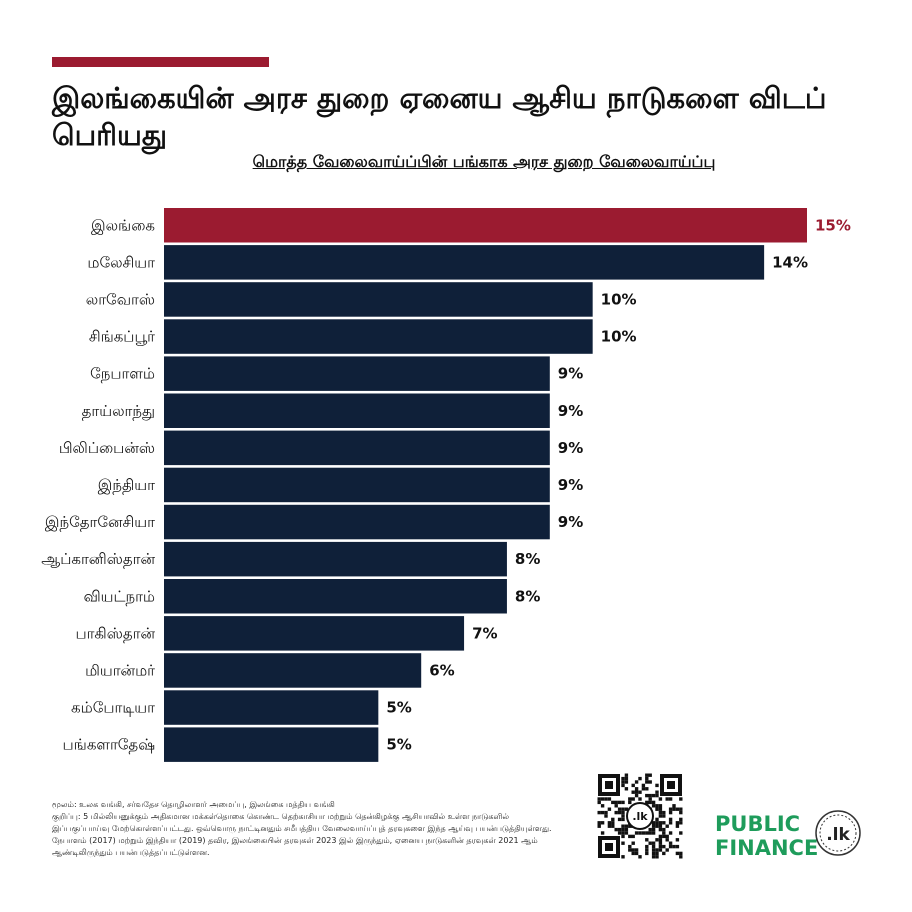 The image size is (912, 912). Describe the element at coordinates (118, 411) in the screenshot. I see `category-label-5: தாய்லாந்து` at that location.